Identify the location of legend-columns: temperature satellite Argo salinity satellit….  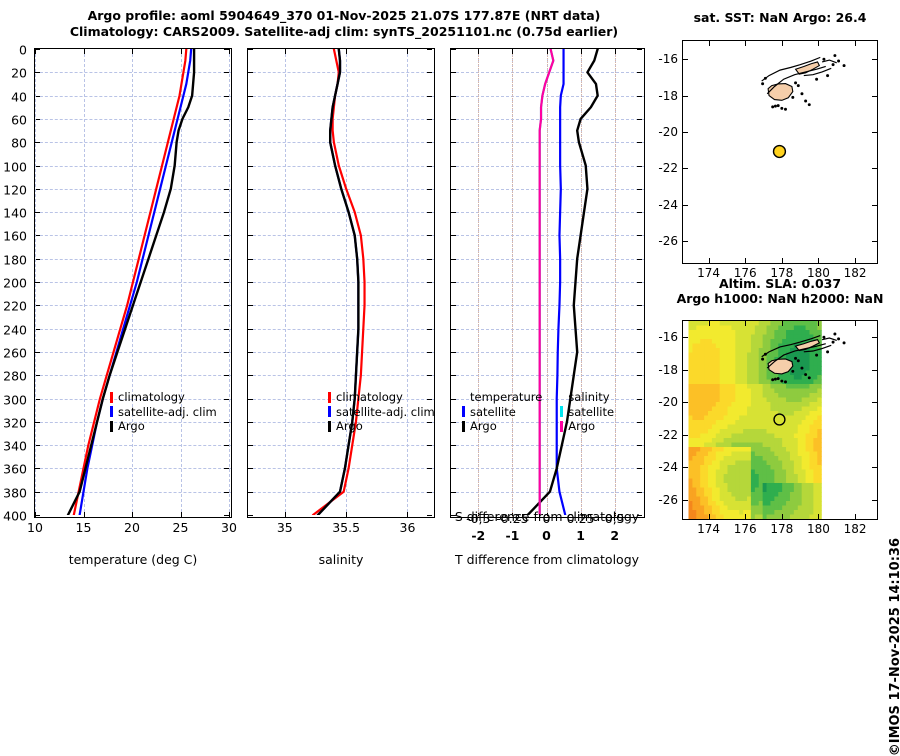
(538, 412).